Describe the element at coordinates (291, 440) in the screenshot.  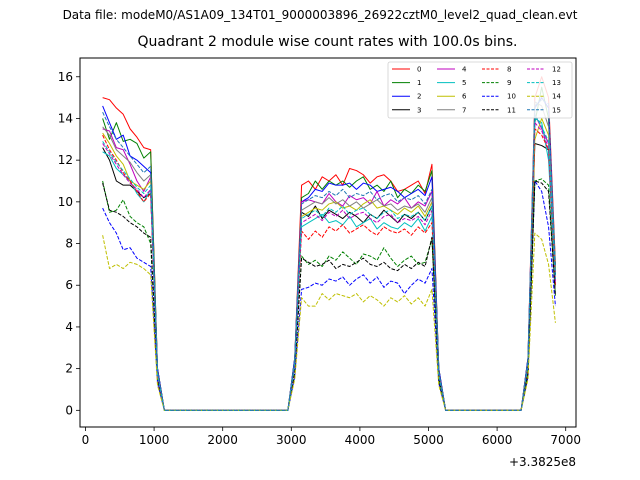
I see `x-tick-label: 3000` at that location.